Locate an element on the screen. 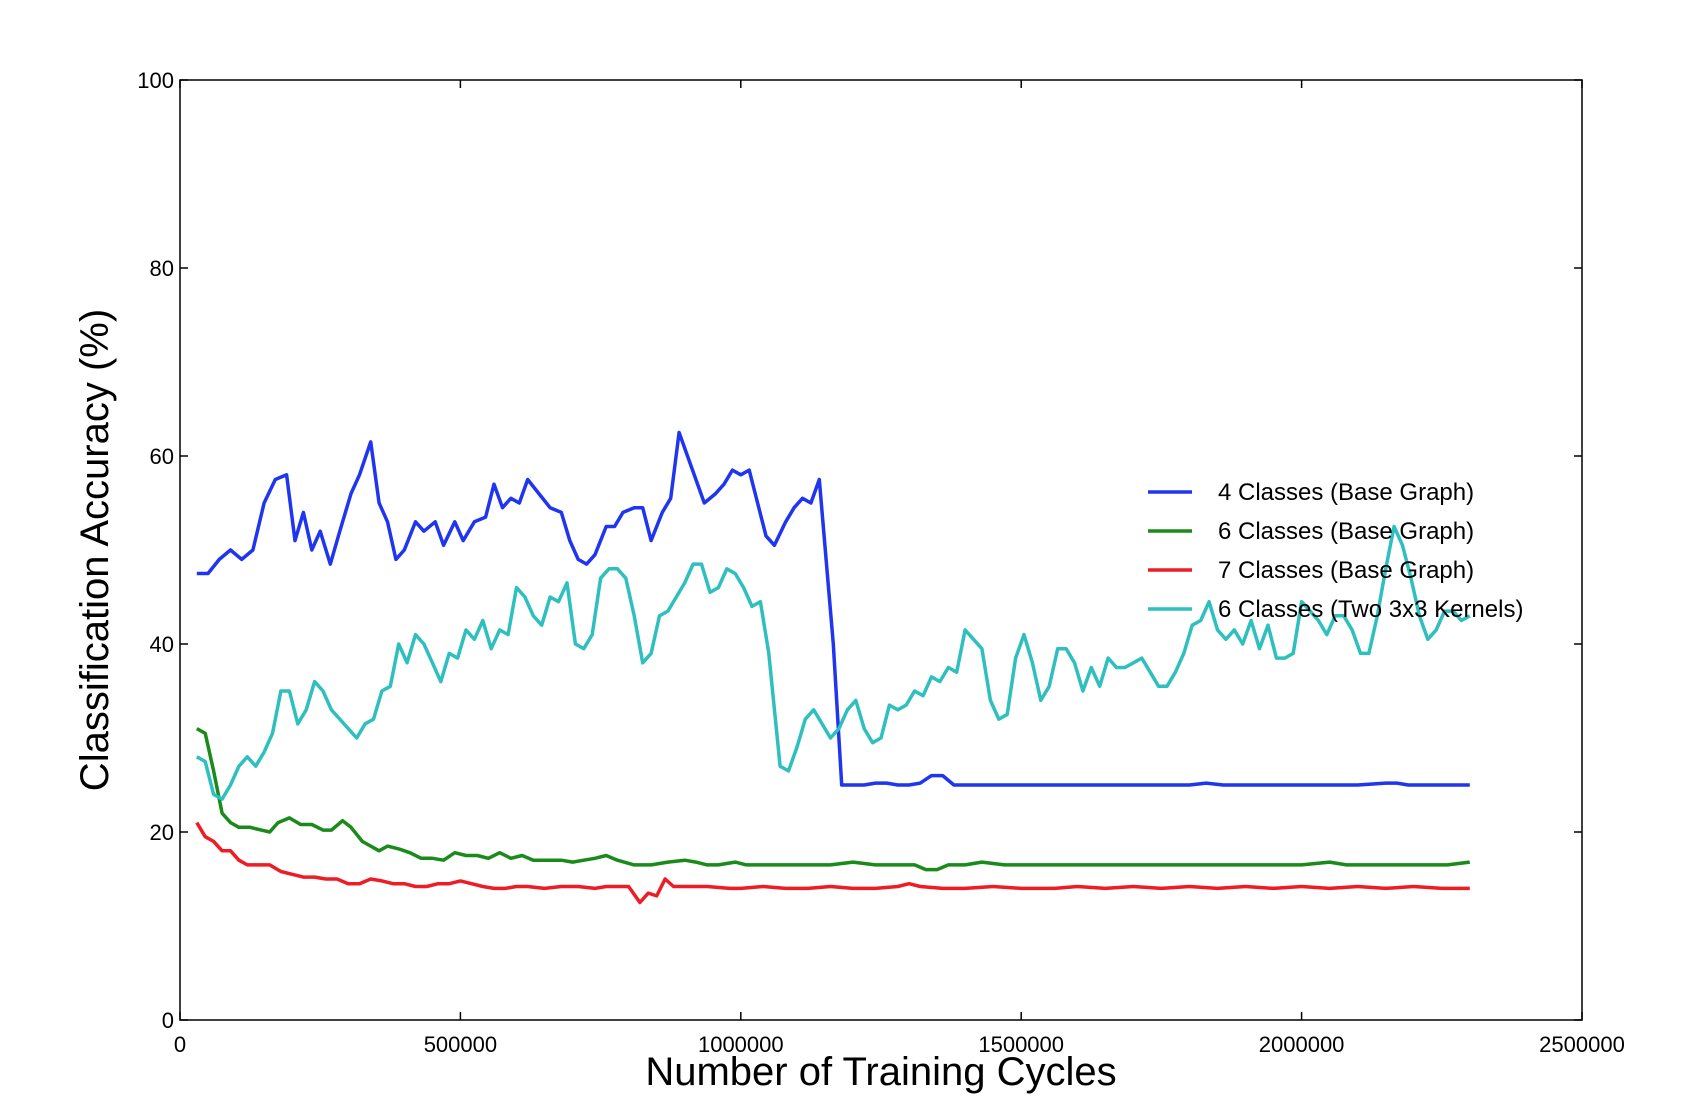 This screenshot has width=1682, height=1110. legend-label-1: 4 Classes (Base Graph) is located at coordinates (1346, 492).